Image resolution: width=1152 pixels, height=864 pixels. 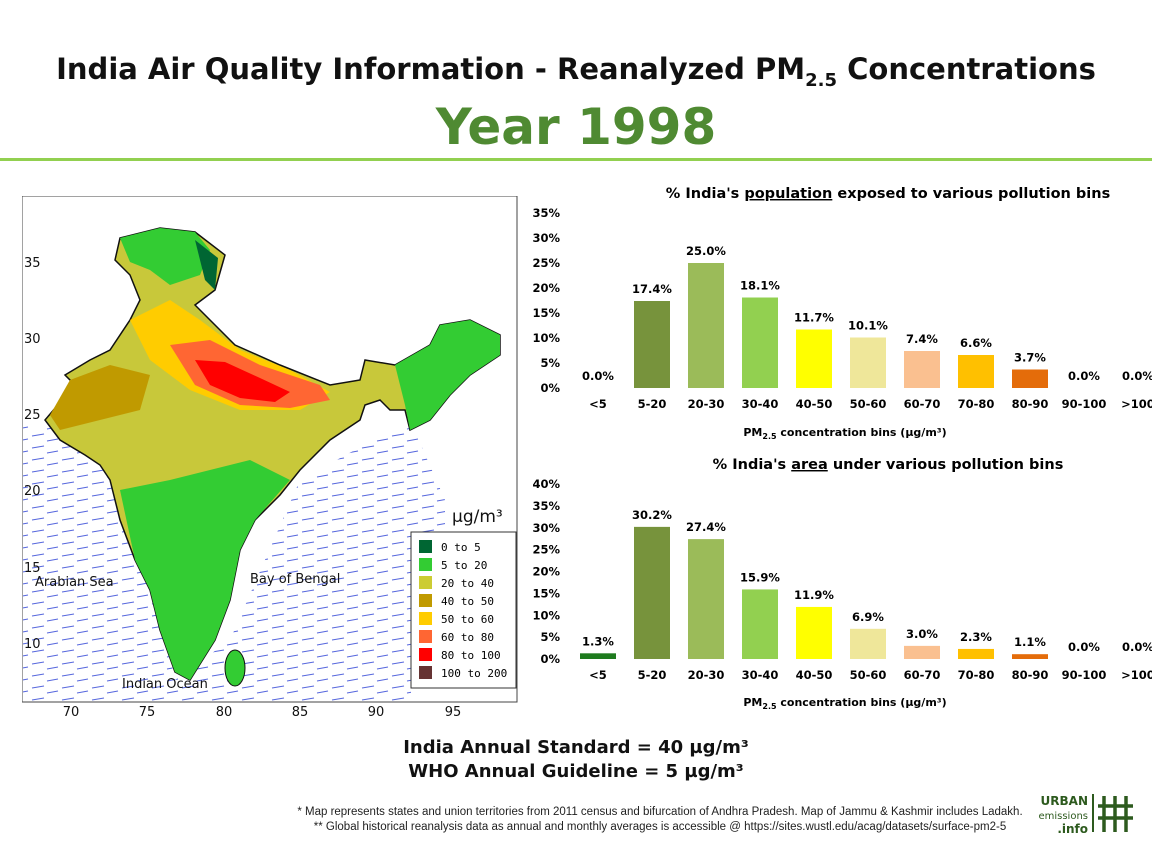 I want to click on y-tick: 35, so click(x=32, y=263).